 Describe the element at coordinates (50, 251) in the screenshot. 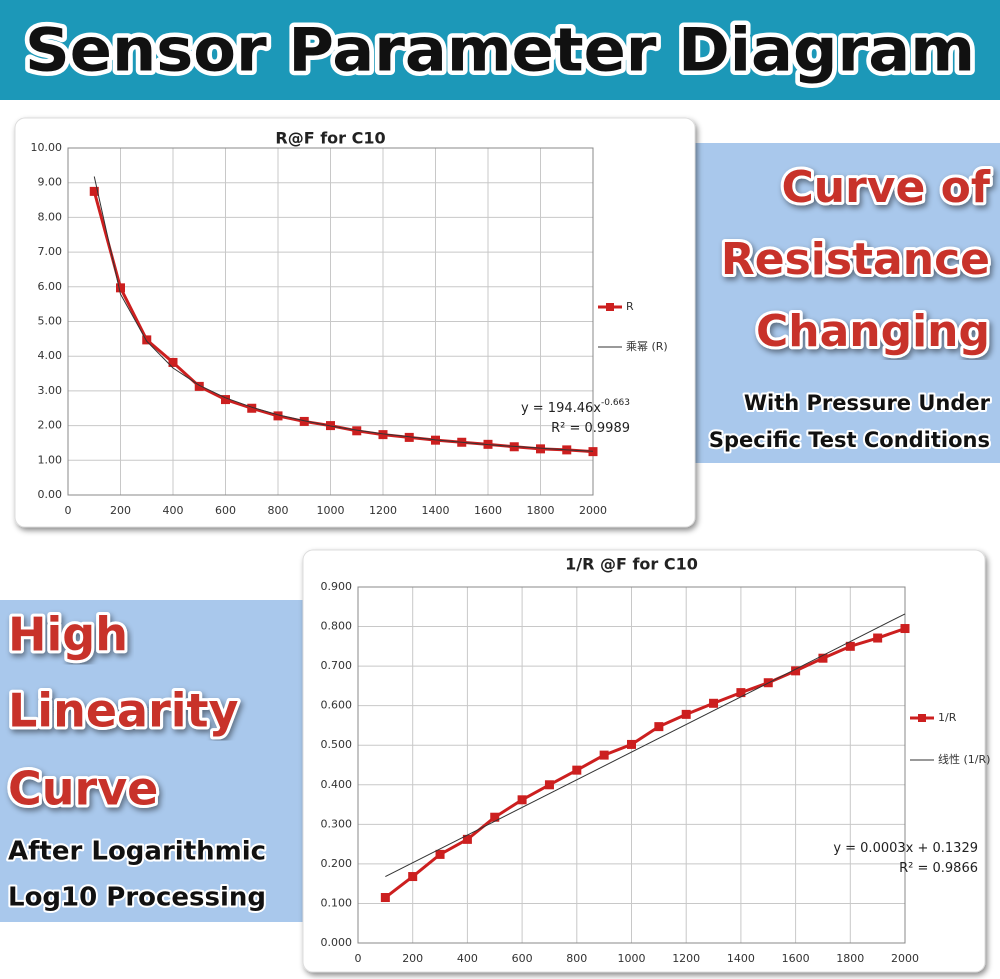

I see `y-tick-label: 7.00` at that location.